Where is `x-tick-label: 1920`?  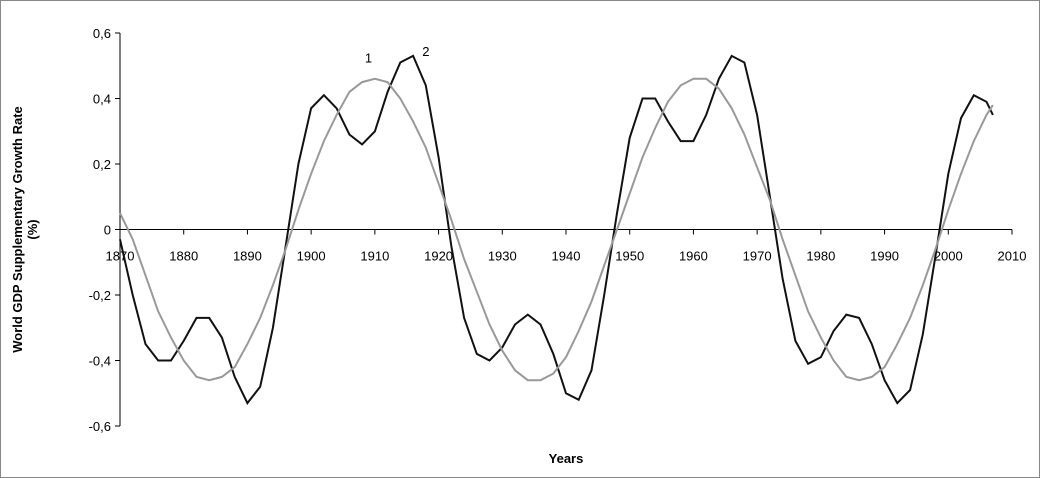 x-tick-label: 1920 is located at coordinates (438, 256).